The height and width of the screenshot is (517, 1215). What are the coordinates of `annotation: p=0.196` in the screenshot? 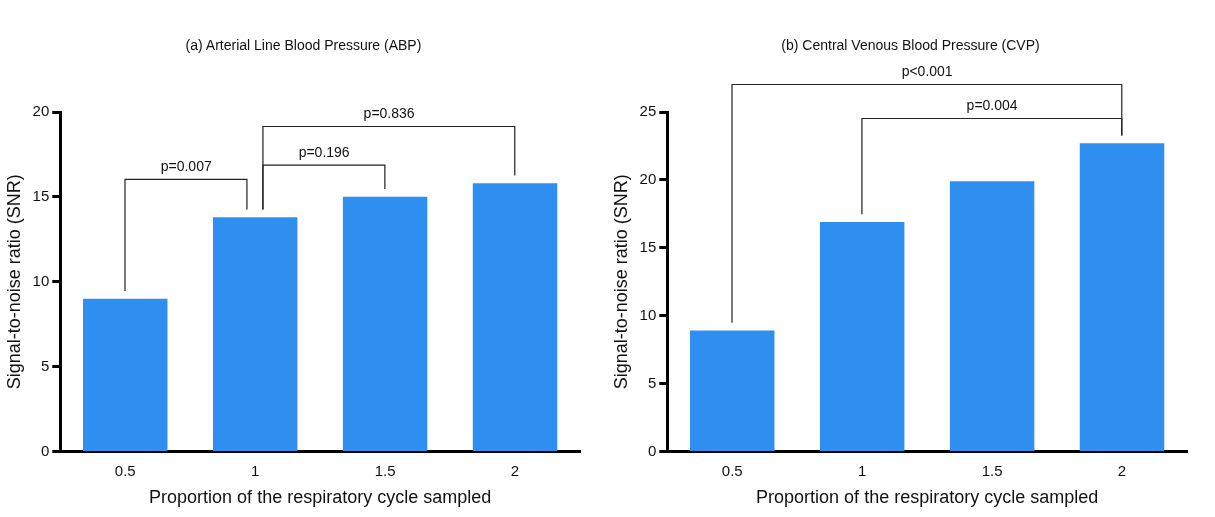 It's located at (324, 151).